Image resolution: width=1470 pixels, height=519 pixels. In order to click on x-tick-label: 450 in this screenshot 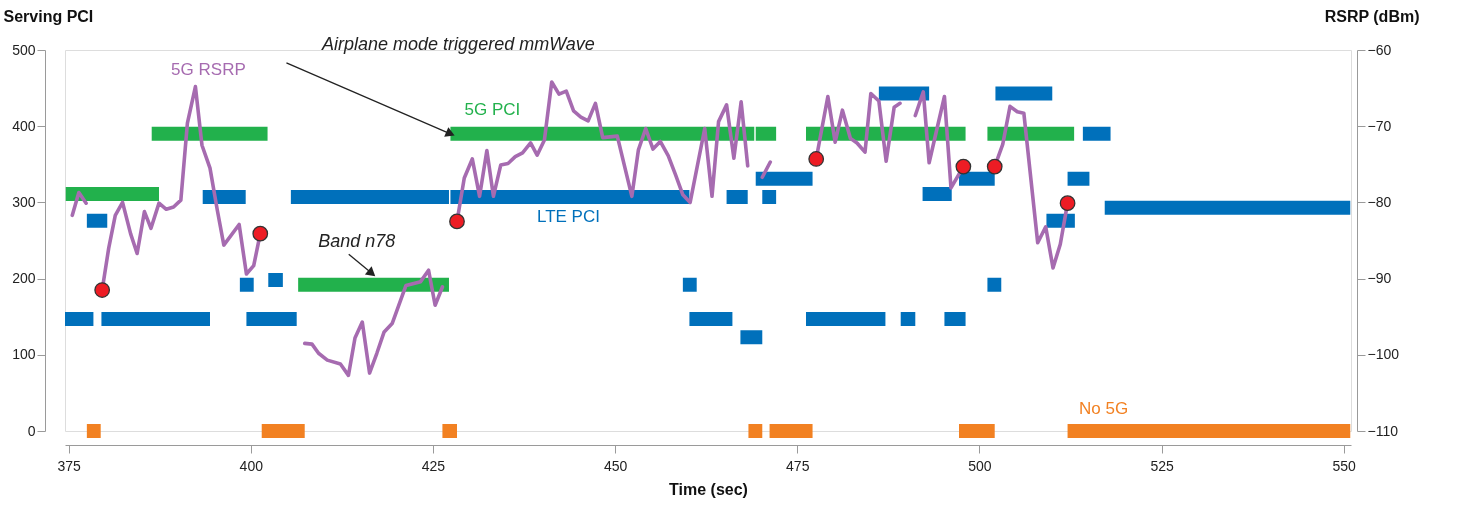, I will do `click(615, 465)`.